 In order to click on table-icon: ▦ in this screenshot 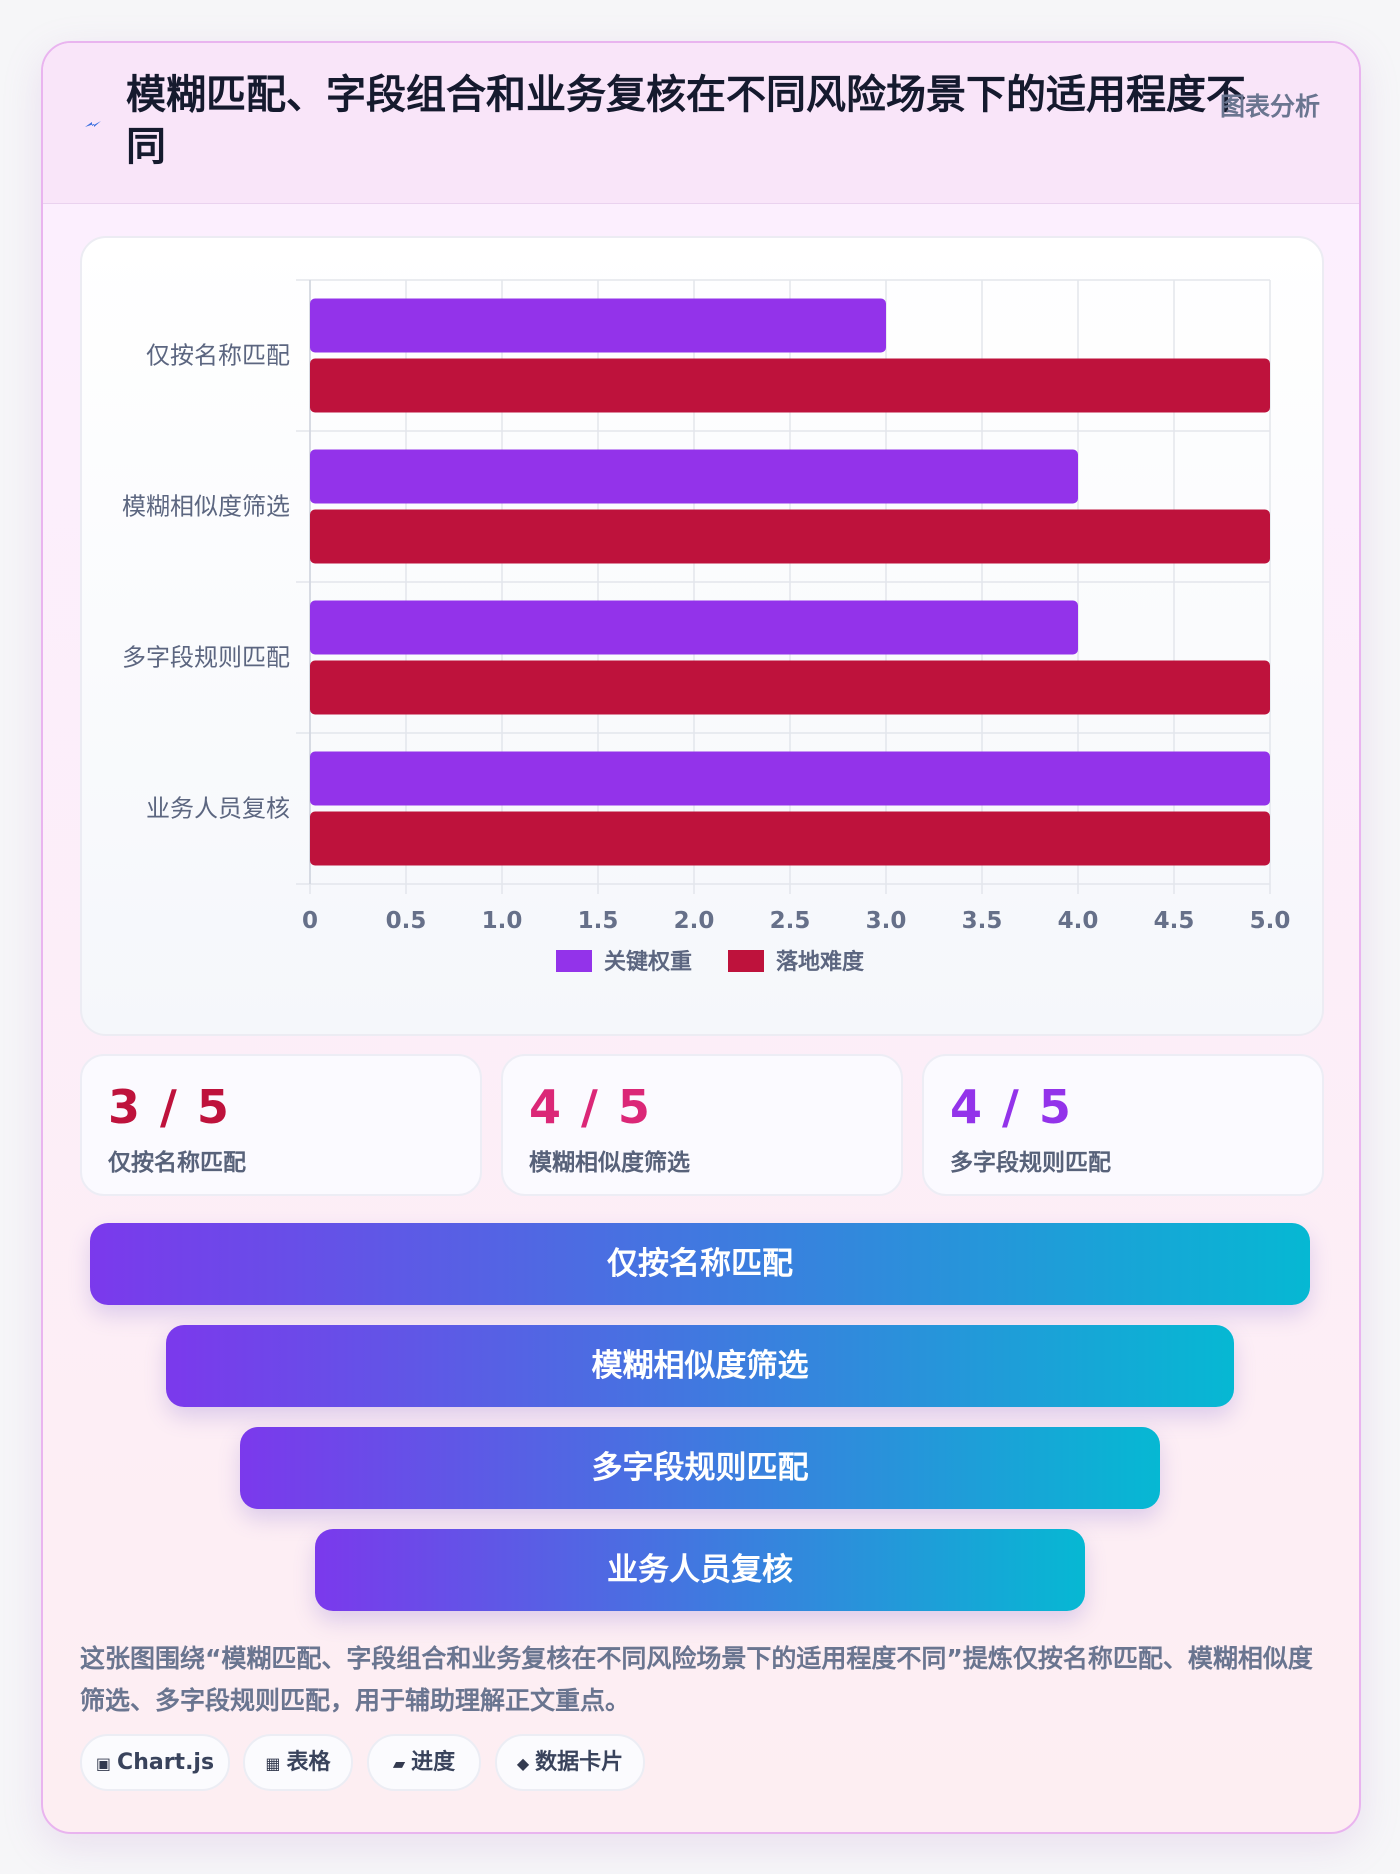, I will do `click(273, 1763)`.